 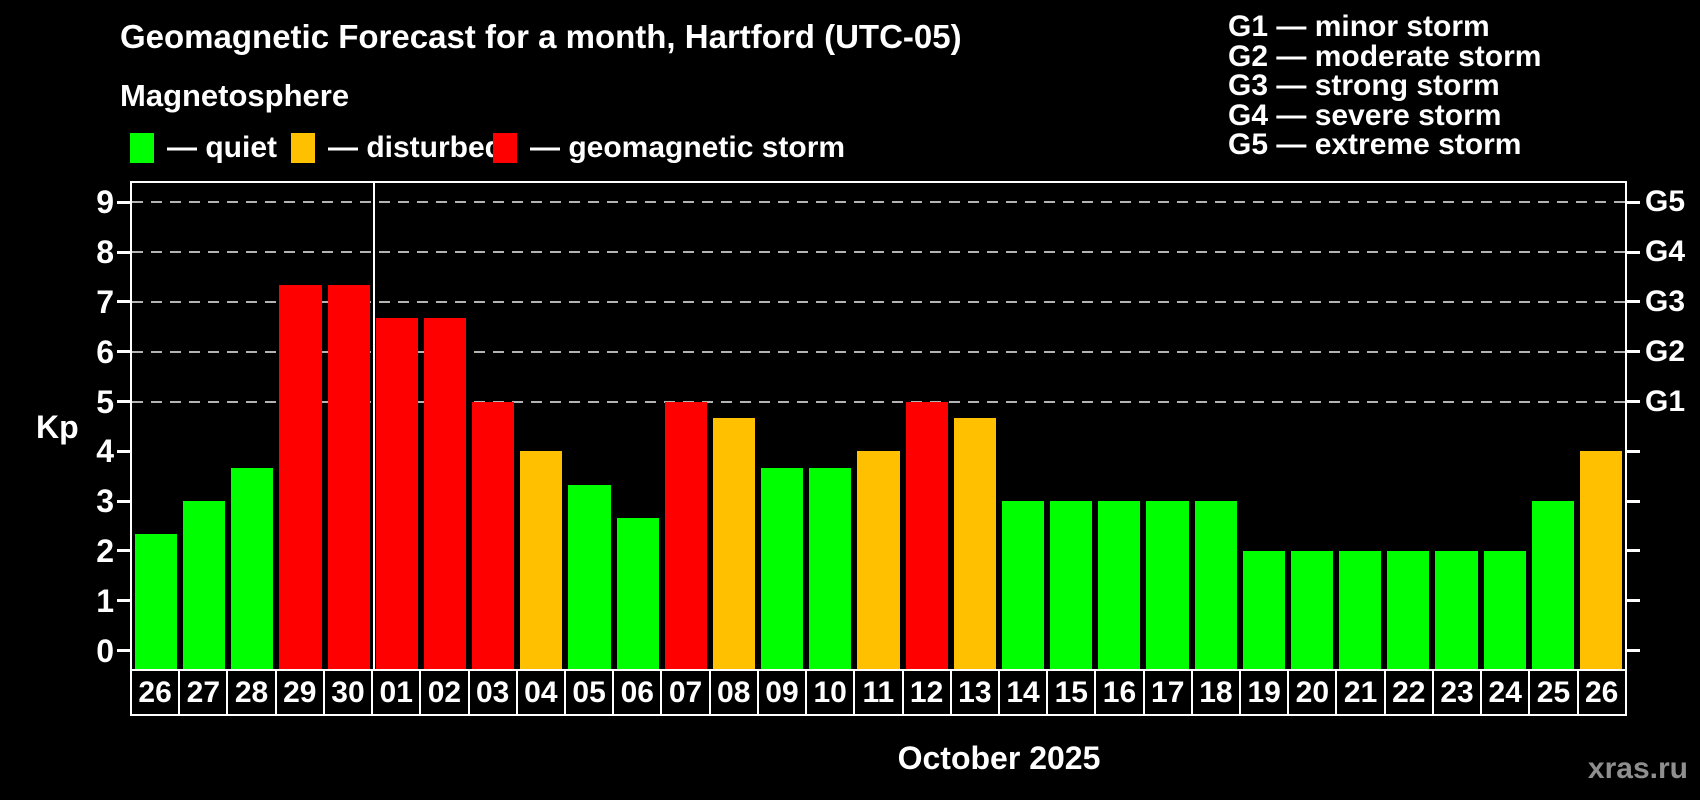 What do you see at coordinates (669, 147) in the screenshot?
I see `legend-item-storm: — geomagnetic storm` at bounding box center [669, 147].